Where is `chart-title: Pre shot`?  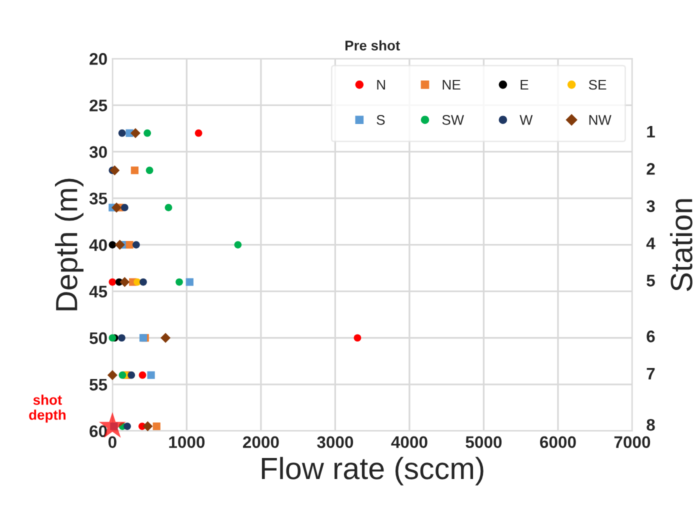 chart-title: Pre shot is located at coordinates (372, 45).